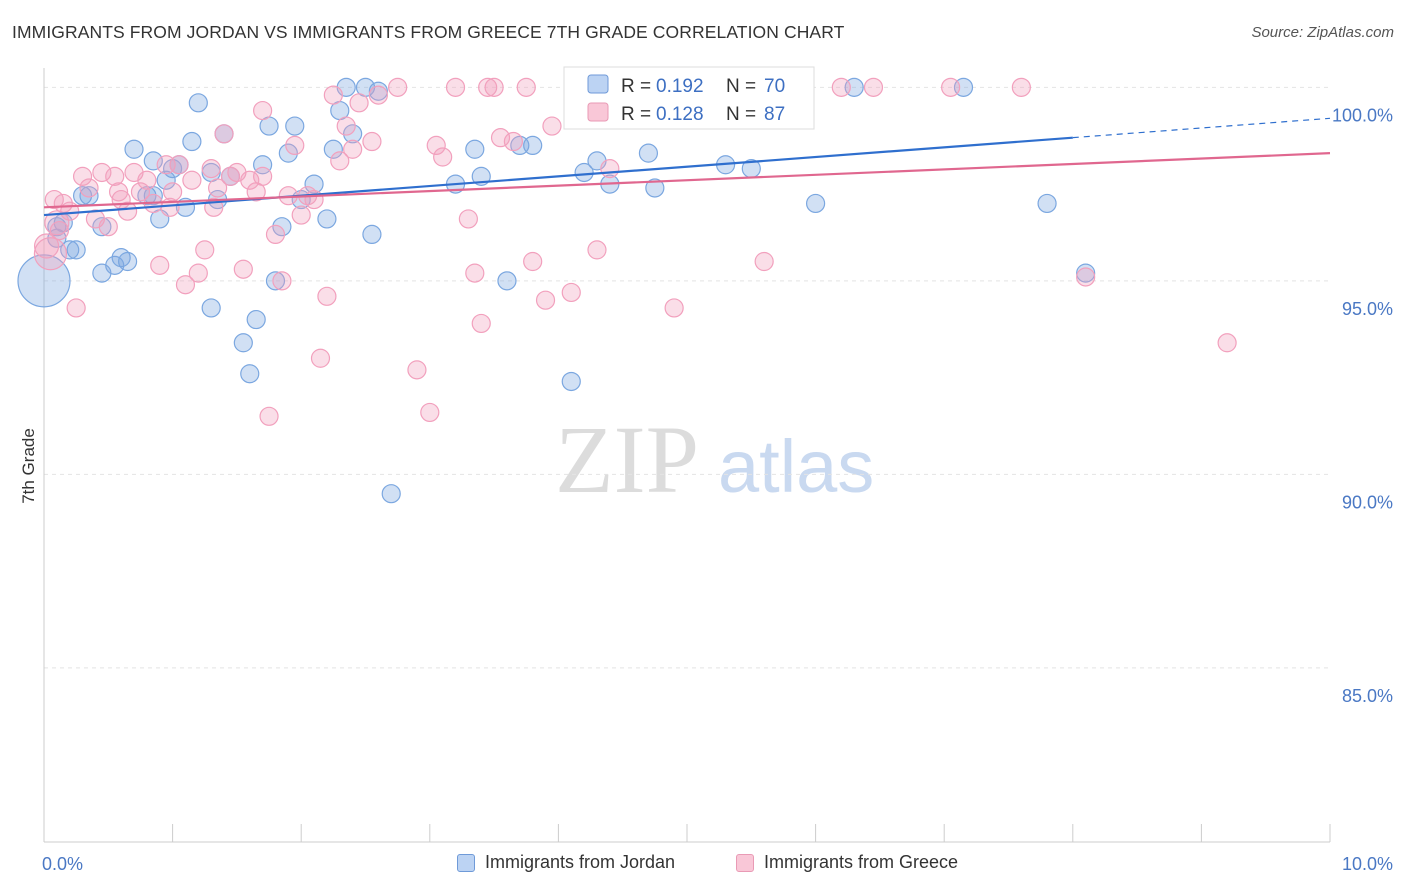 This screenshot has width=1406, height=892. I want to click on trend-line-extension-jordan, so click(1201, 128).